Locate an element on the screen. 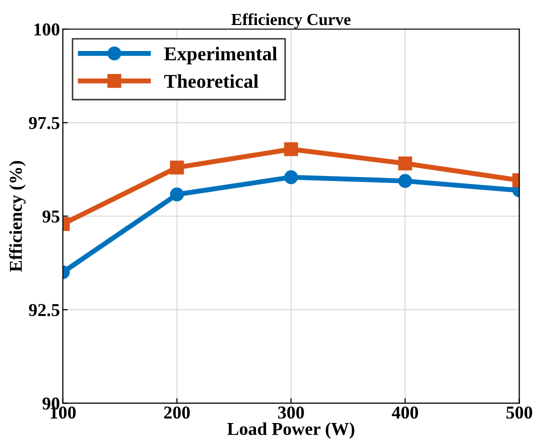 The height and width of the screenshot is (448, 537). legend-label: Theoretical is located at coordinates (211, 81).